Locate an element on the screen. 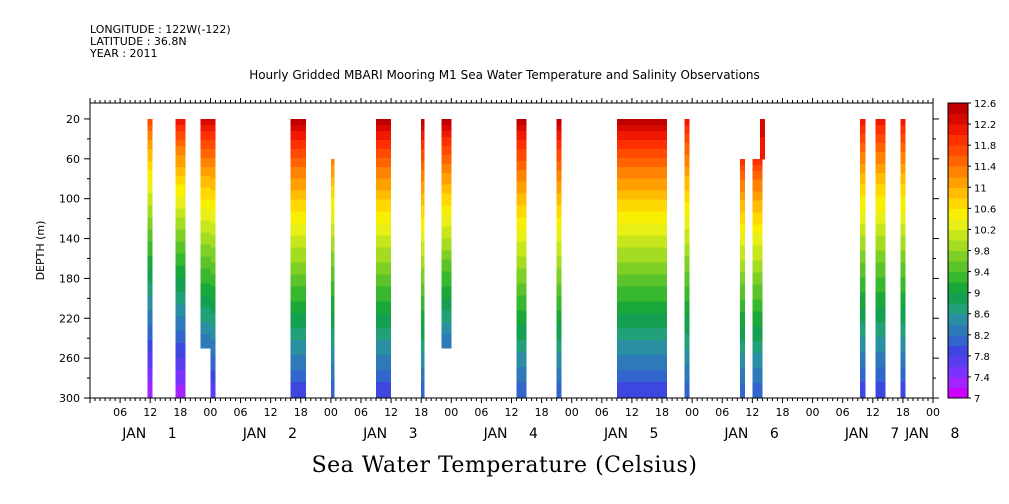 Image resolution: width=1009 pixels, height=504 pixels. x-tick-label: 00 is located at coordinates (451, 412).